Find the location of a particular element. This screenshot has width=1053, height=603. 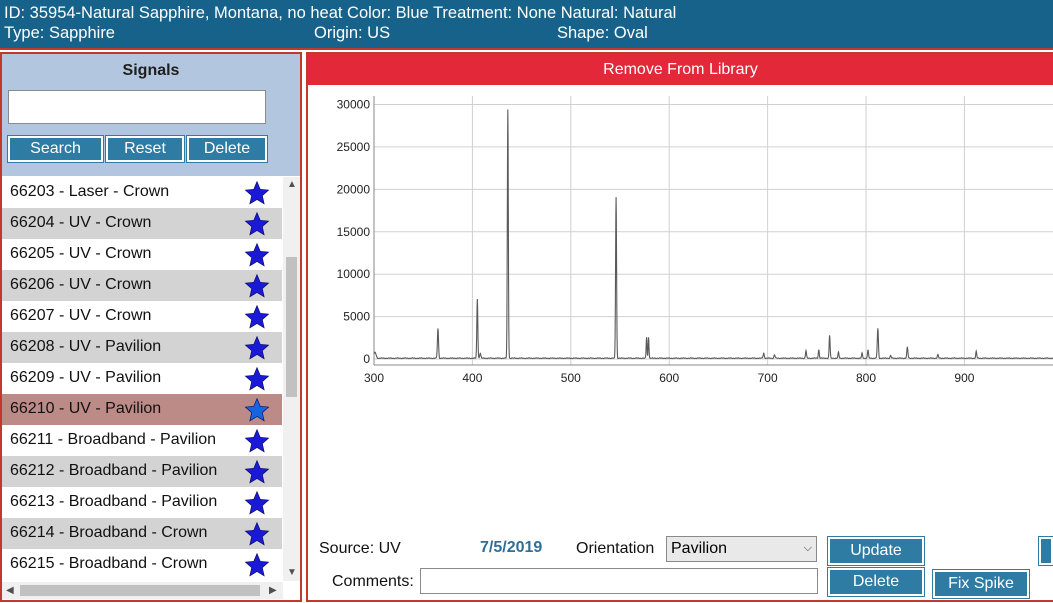

signal-list-item: 66209 - UV - Pavilion is located at coordinates (142, 378).